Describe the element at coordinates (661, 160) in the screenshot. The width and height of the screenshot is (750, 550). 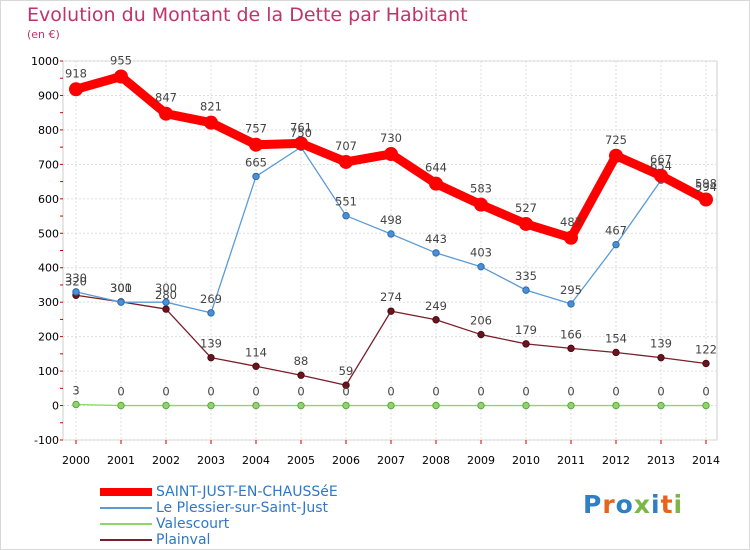
I see `data-label: 667` at that location.